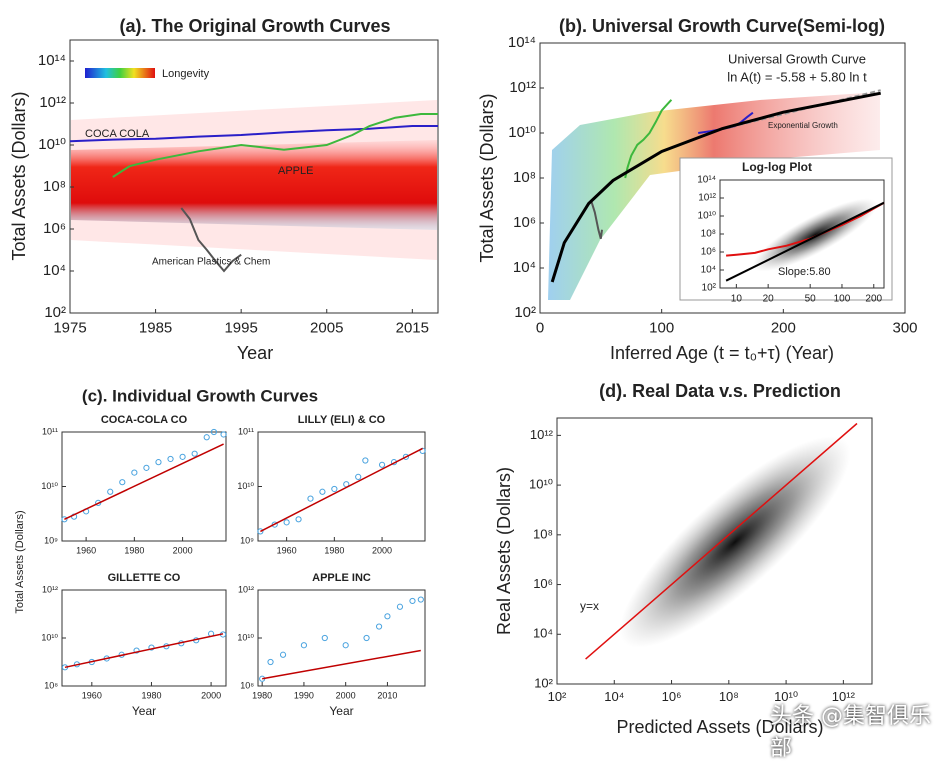 The height and width of the screenshot is (762, 934). Describe the element at coordinates (200, 395) in the screenshot. I see `panel-title: (c). Individual Growth Curves` at that location.